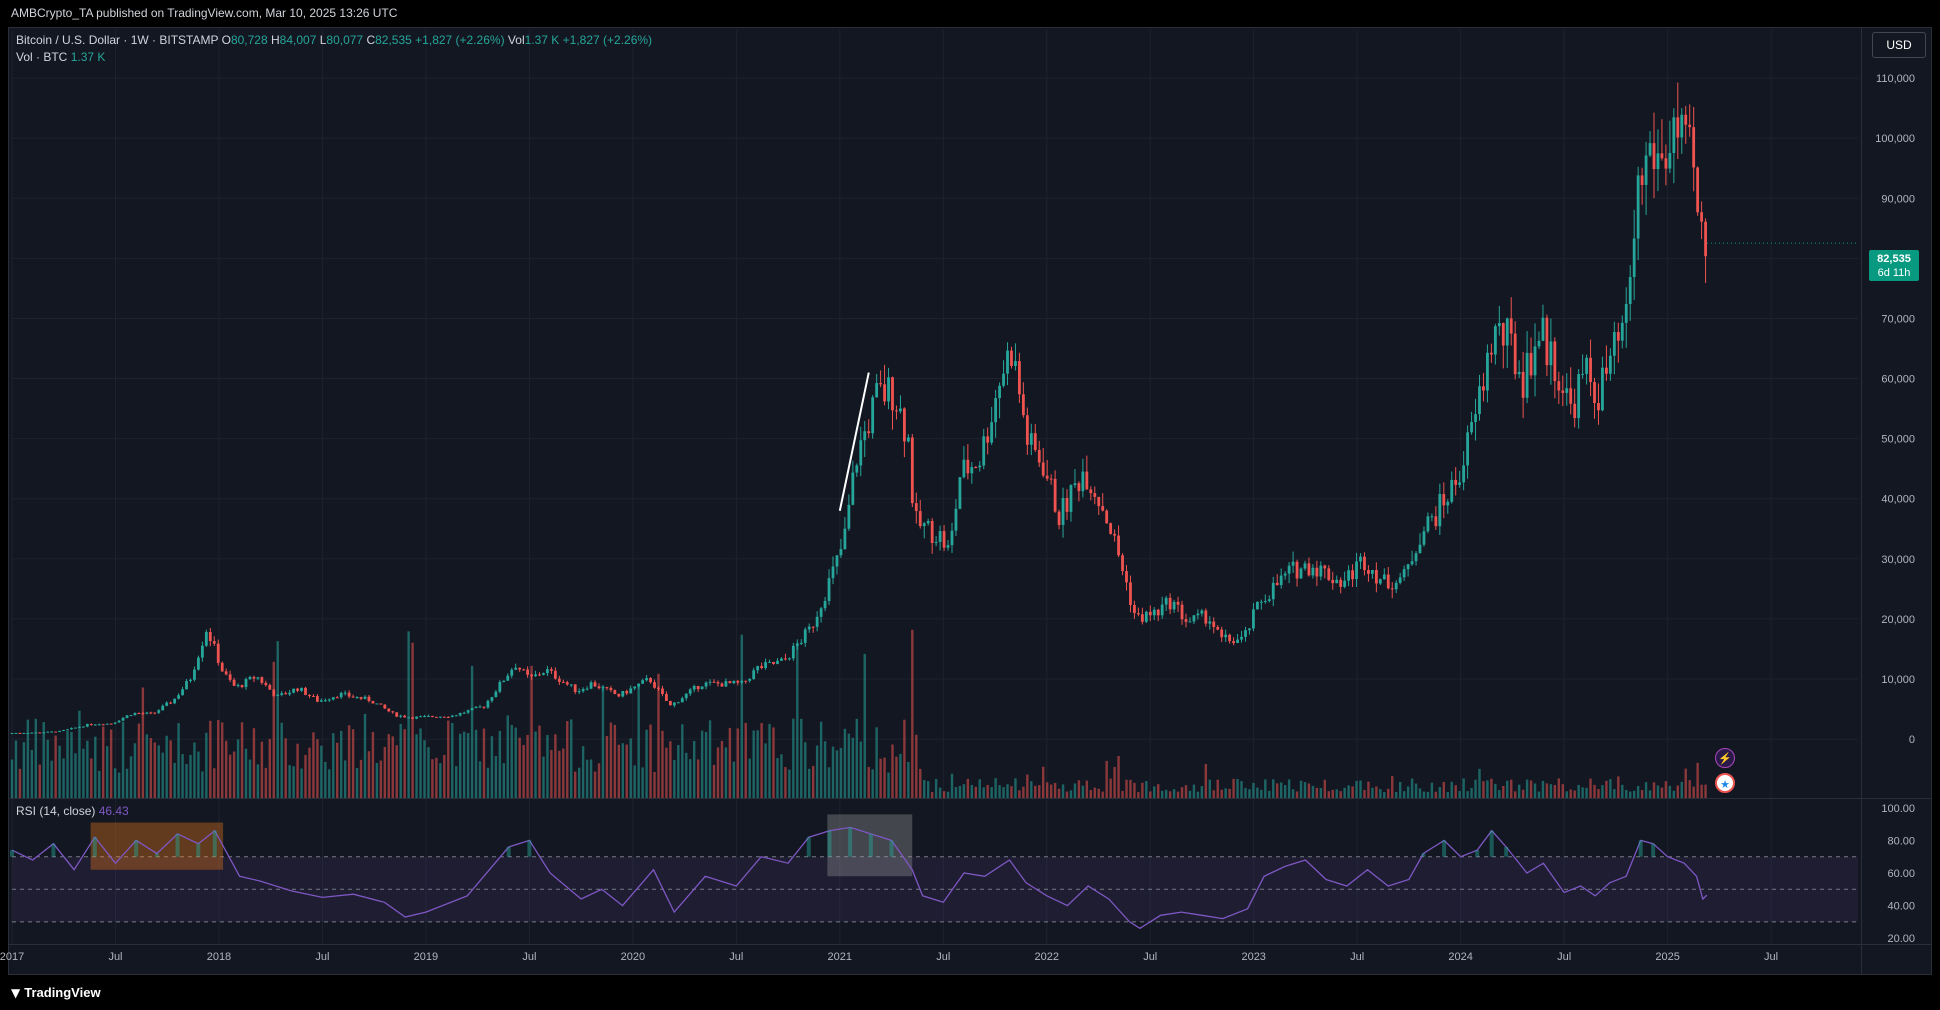 This screenshot has width=1940, height=1010. What do you see at coordinates (460, 40) in the screenshot?
I see `change-value: +1,827 (+2.26%)` at bounding box center [460, 40].